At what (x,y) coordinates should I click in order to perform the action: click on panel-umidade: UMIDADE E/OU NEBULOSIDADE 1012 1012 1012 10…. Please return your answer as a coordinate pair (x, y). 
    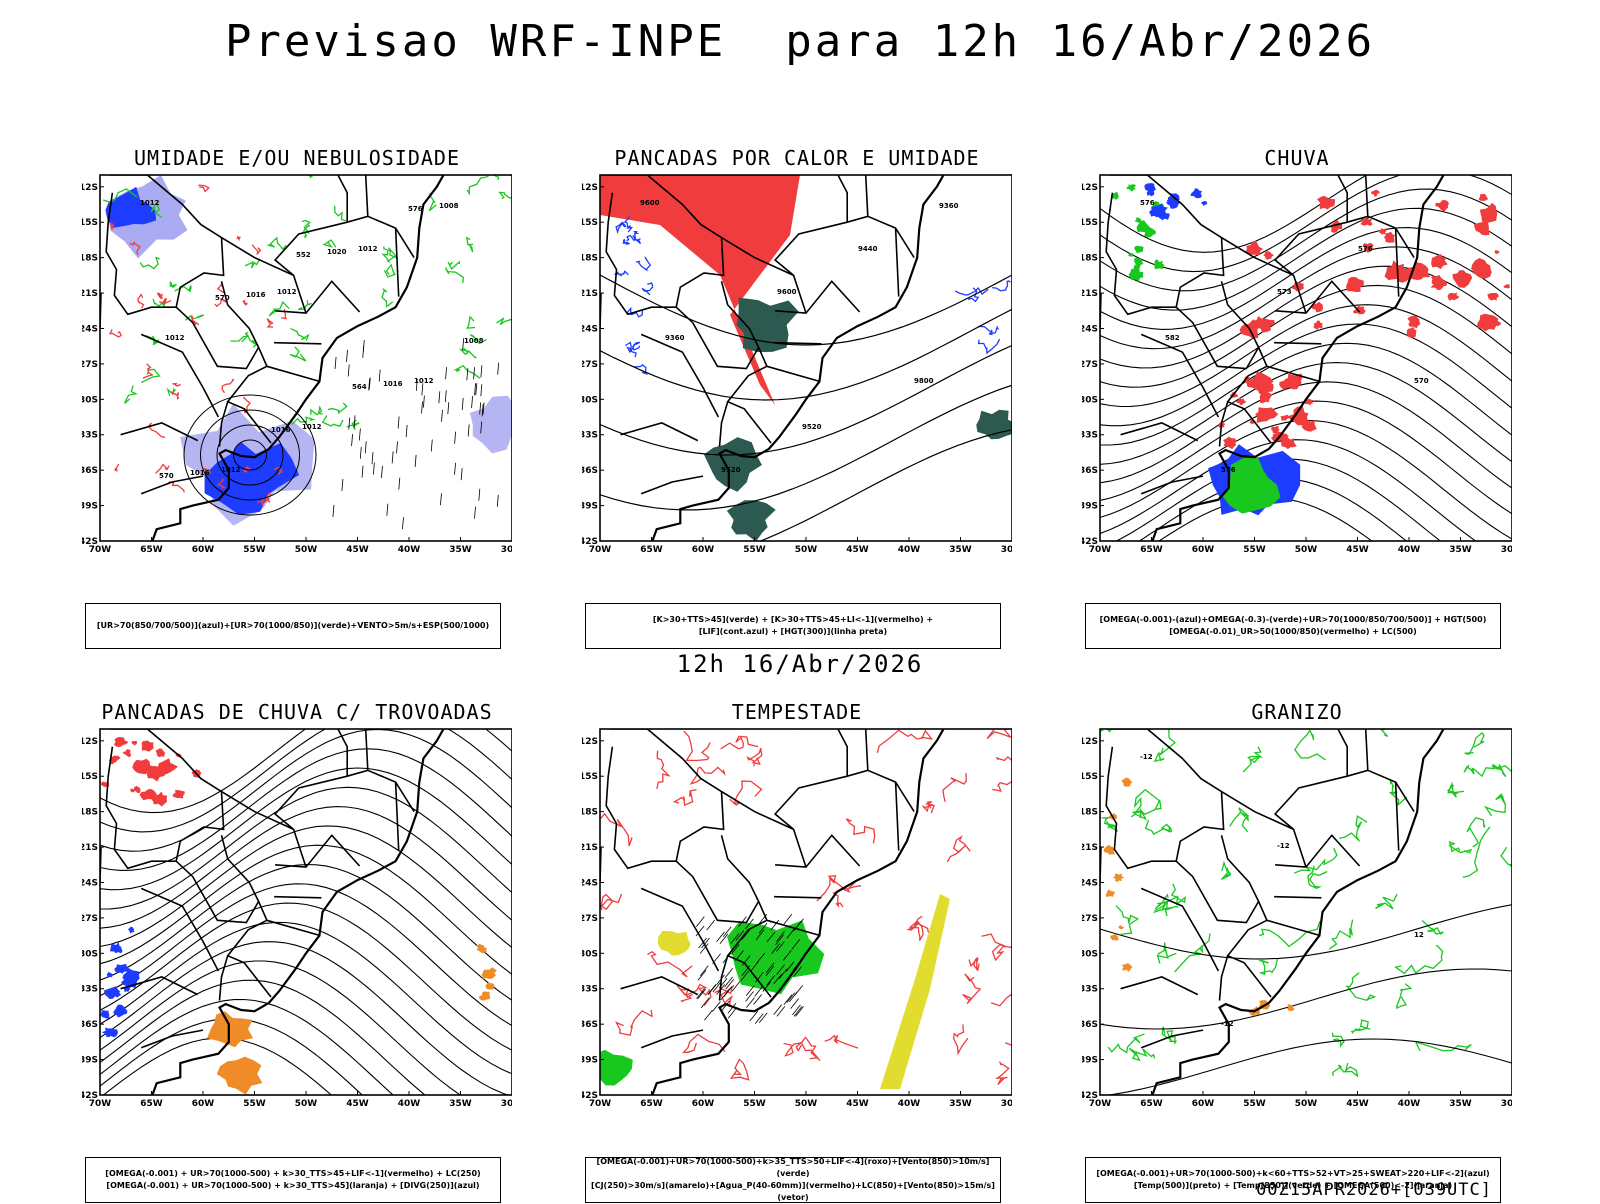
    Looking at the image, I should click on (297, 397).